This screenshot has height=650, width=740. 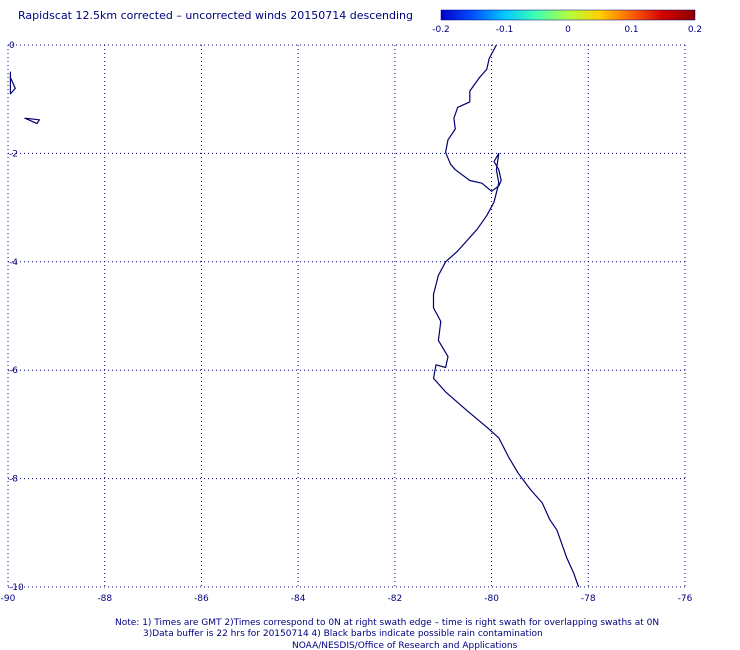 I want to click on longitude-tick-label: -76, so click(x=685, y=599).